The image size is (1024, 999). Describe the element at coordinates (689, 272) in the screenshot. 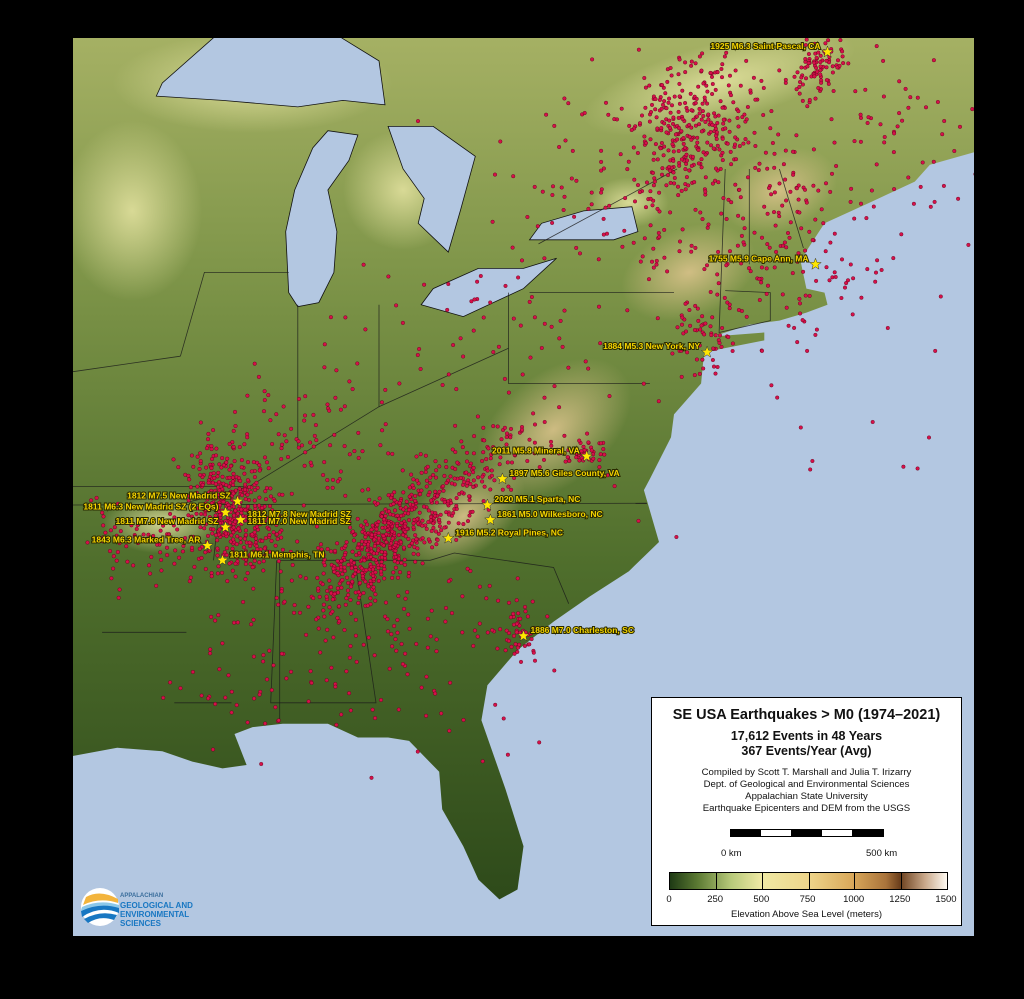

I see `relief-patch` at that location.